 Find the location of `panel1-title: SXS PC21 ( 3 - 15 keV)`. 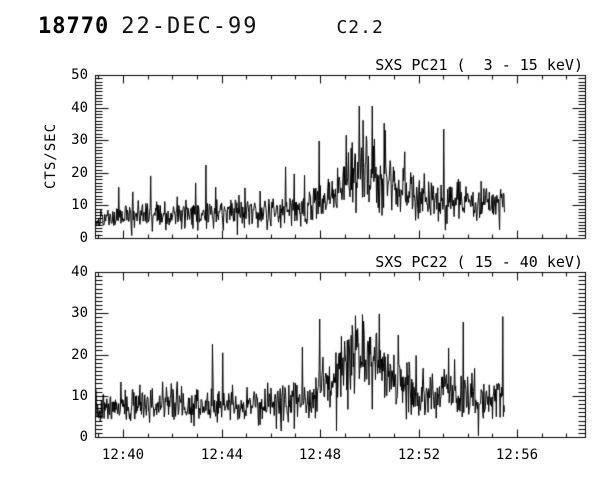

panel1-title: SXS PC21 ( 3 - 15 keV) is located at coordinates (479, 65).